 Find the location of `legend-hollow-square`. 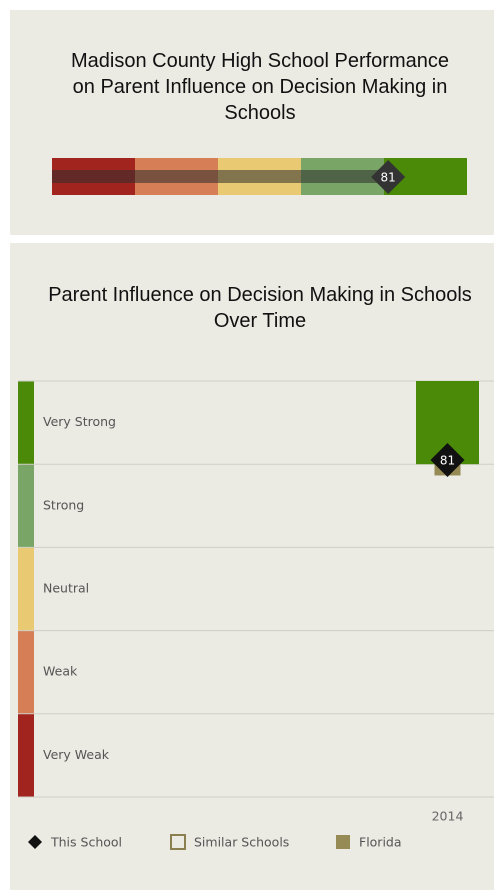

legend-hollow-square is located at coordinates (178, 842).